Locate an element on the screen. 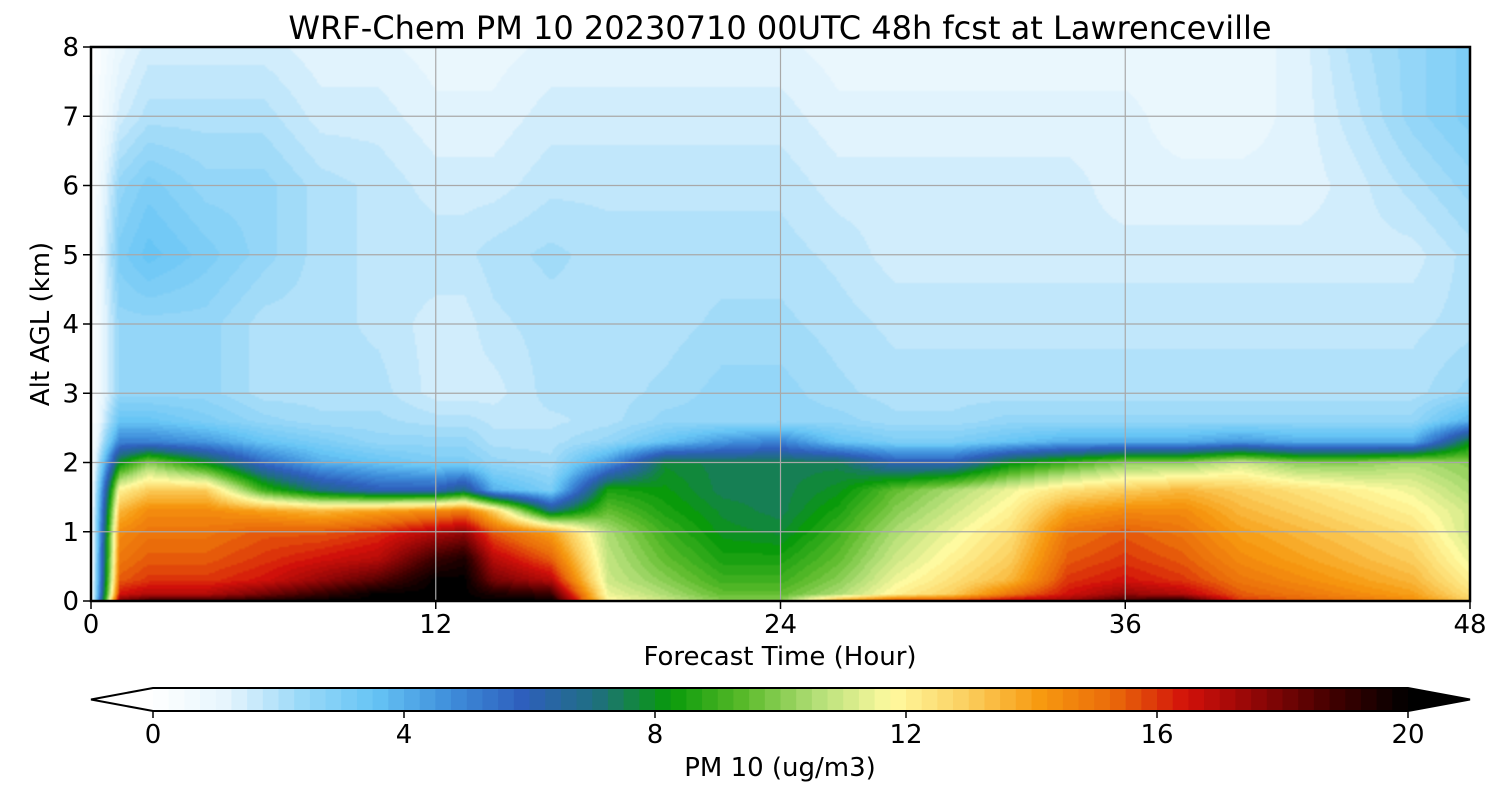 This screenshot has width=1500, height=800. y-tick-label: 3 is located at coordinates (70, 394).